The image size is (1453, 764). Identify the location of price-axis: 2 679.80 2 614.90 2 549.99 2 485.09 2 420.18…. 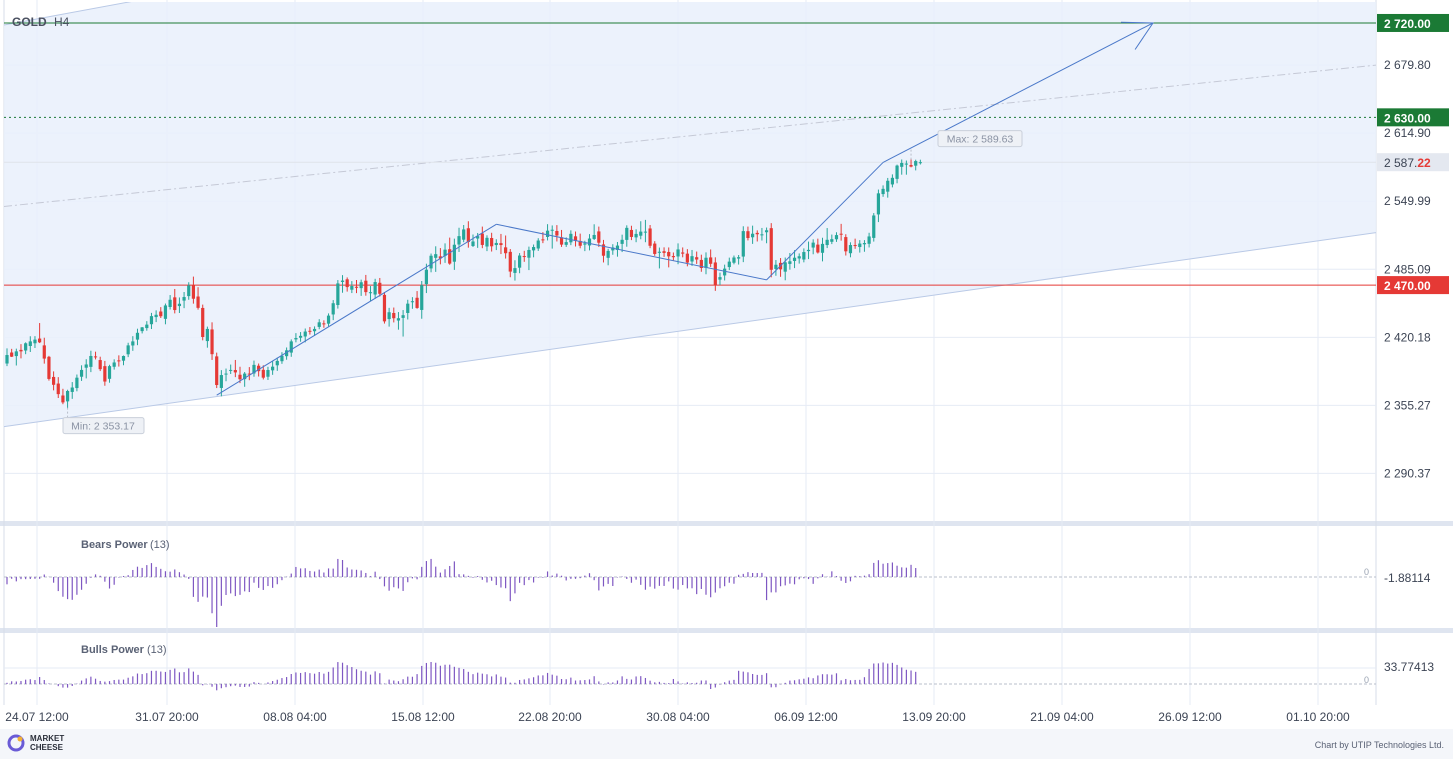
(1407, 269).